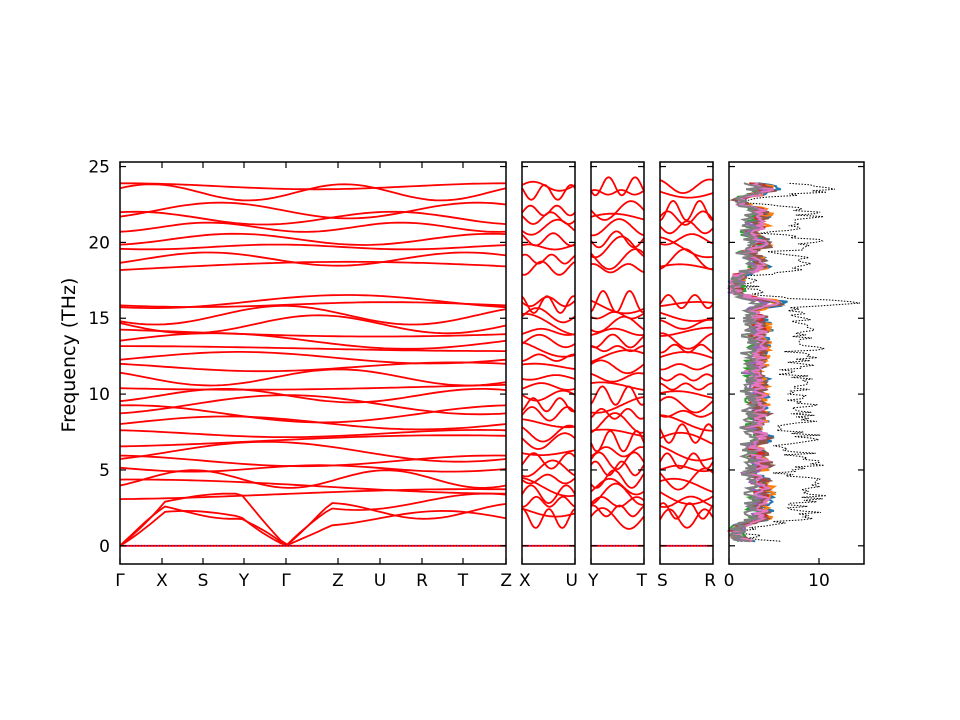 The height and width of the screenshot is (720, 960). What do you see at coordinates (69, 355) in the screenshot?
I see `y-axis-label: Frequency (THz)` at bounding box center [69, 355].